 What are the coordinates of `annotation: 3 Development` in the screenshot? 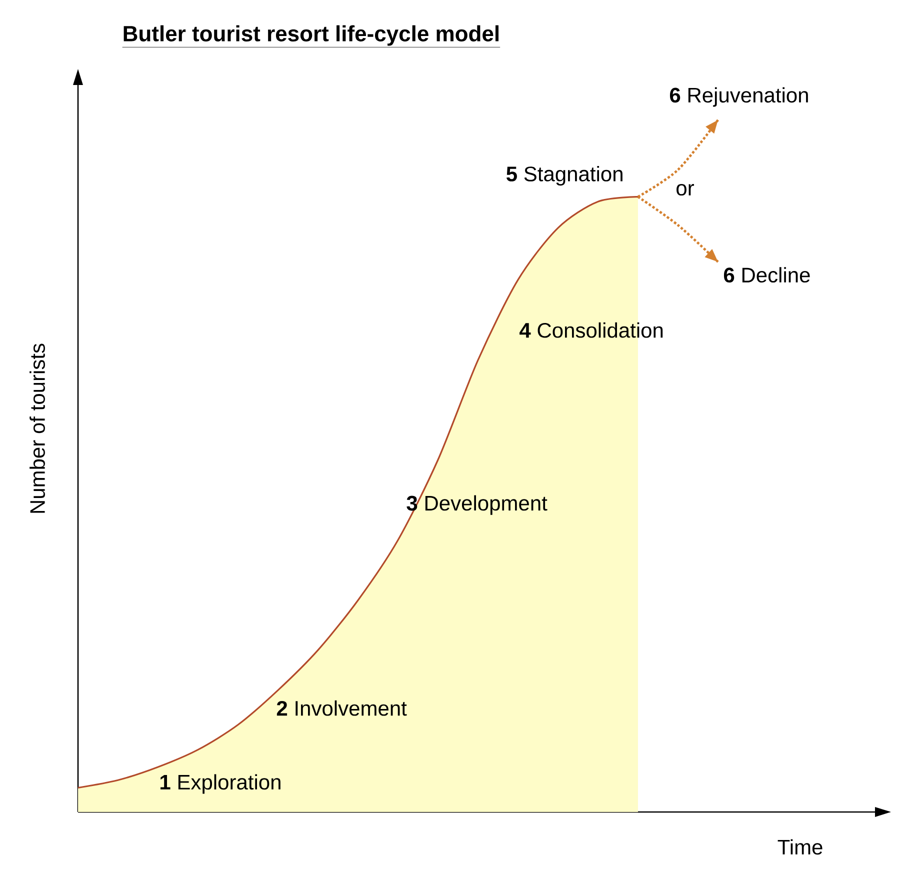 It's located at (477, 505).